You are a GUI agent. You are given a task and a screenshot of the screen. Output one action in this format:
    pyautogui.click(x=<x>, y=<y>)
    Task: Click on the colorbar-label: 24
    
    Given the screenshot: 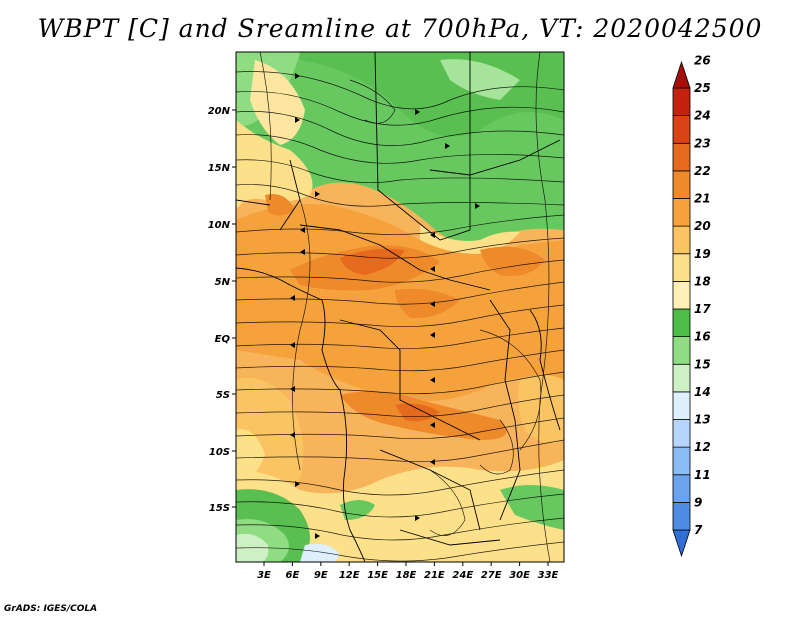 What is the action you would take?
    pyautogui.click(x=702, y=116)
    